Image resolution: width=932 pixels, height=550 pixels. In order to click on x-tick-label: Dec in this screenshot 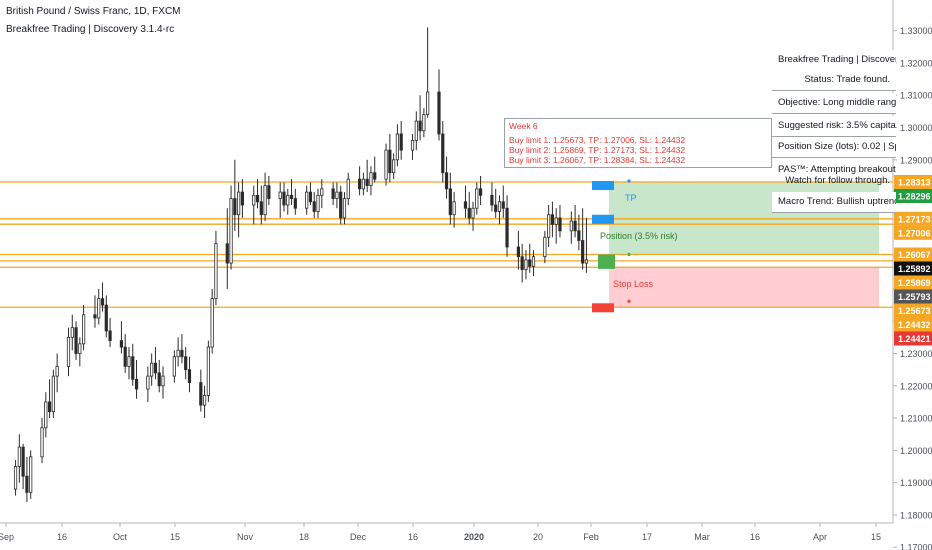, I will do `click(358, 537)`.